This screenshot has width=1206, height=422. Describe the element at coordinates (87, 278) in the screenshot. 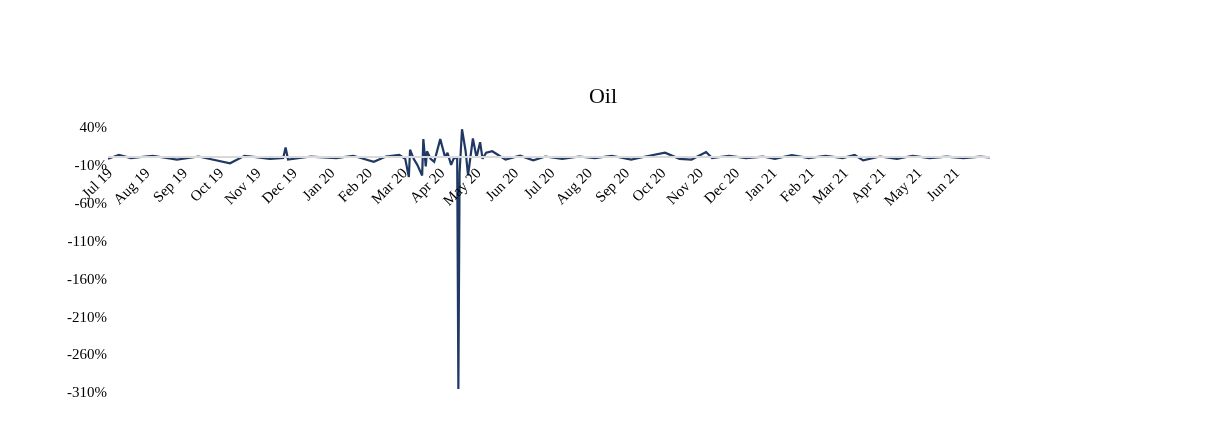

I see `y-tick-label: -160%` at that location.